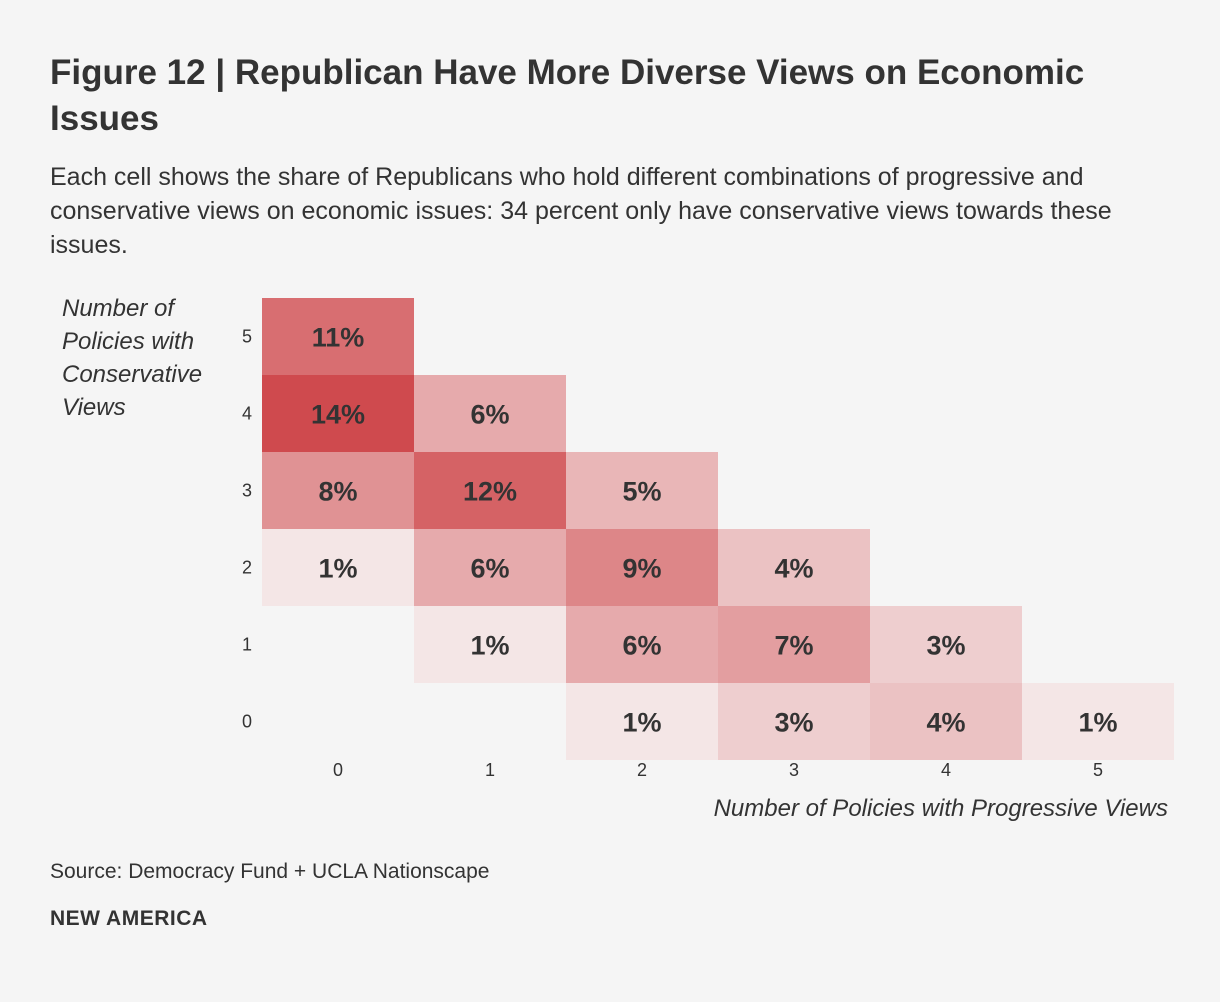  What do you see at coordinates (247, 568) in the screenshot?
I see `y-tick-label: 2` at bounding box center [247, 568].